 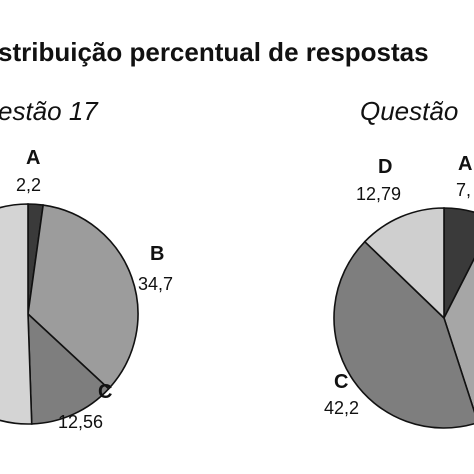 What do you see at coordinates (409, 111) in the screenshot?
I see `subtitle-questao-right: Questão` at bounding box center [409, 111].